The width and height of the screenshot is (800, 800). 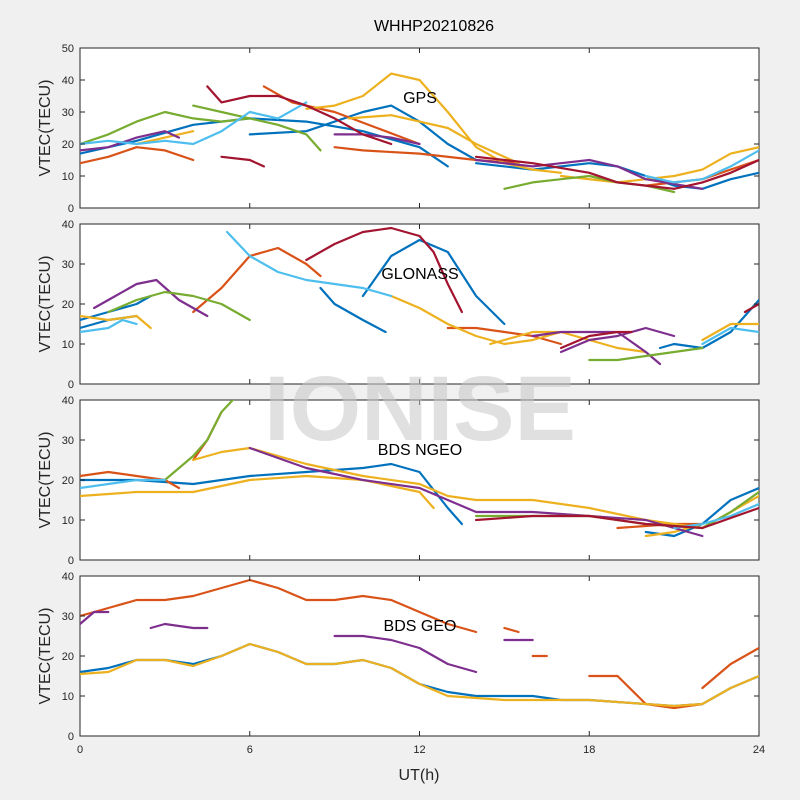 What do you see at coordinates (68, 49) in the screenshot?
I see `y-tick-label: 50` at bounding box center [68, 49].